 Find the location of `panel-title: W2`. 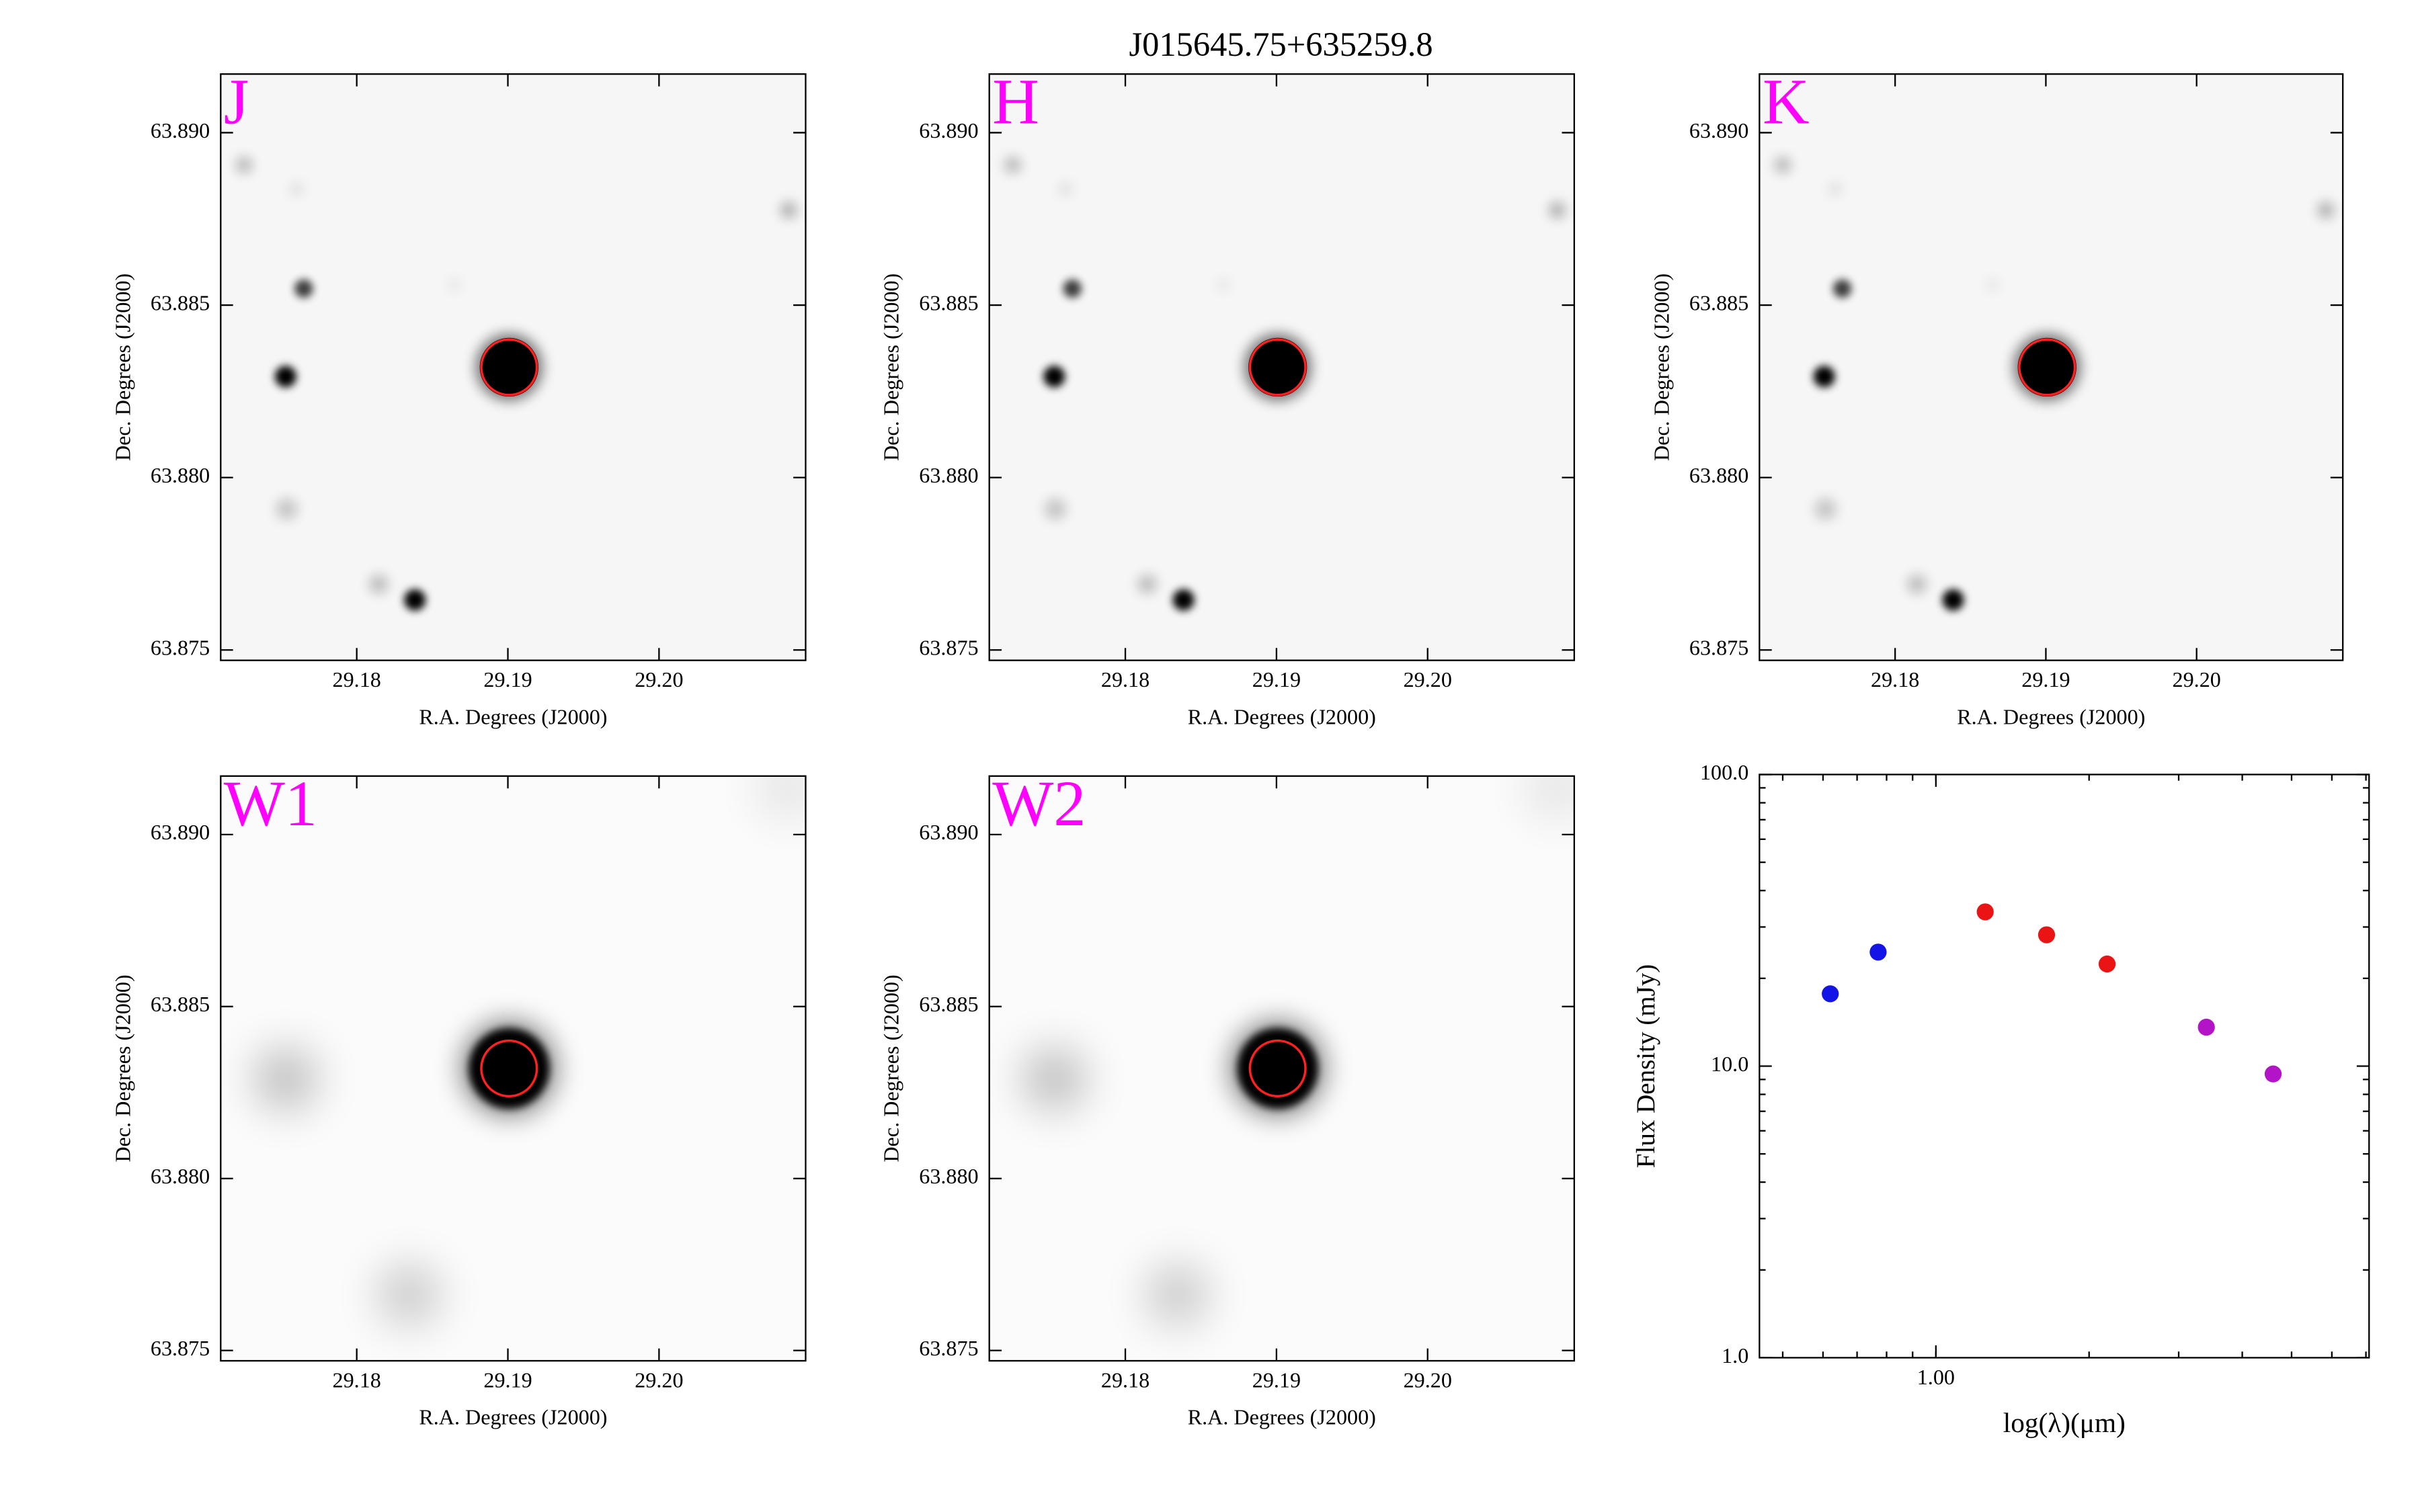

panel-title: W2 is located at coordinates (1039, 803).